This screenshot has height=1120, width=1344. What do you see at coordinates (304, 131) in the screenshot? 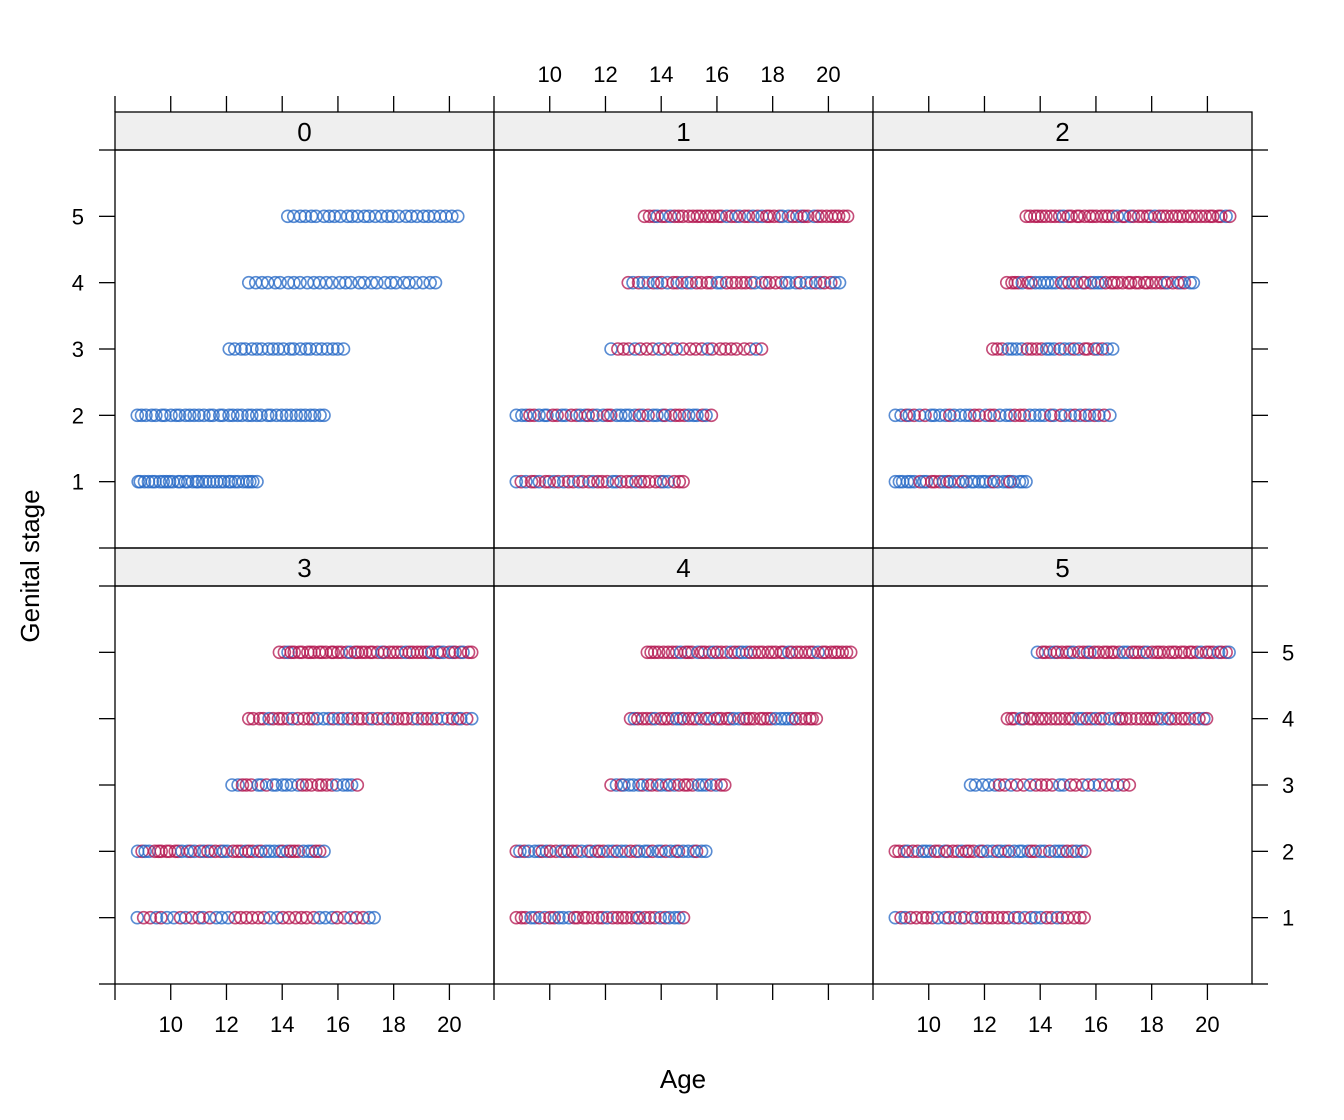
I see `panel-strip` at bounding box center [304, 131].